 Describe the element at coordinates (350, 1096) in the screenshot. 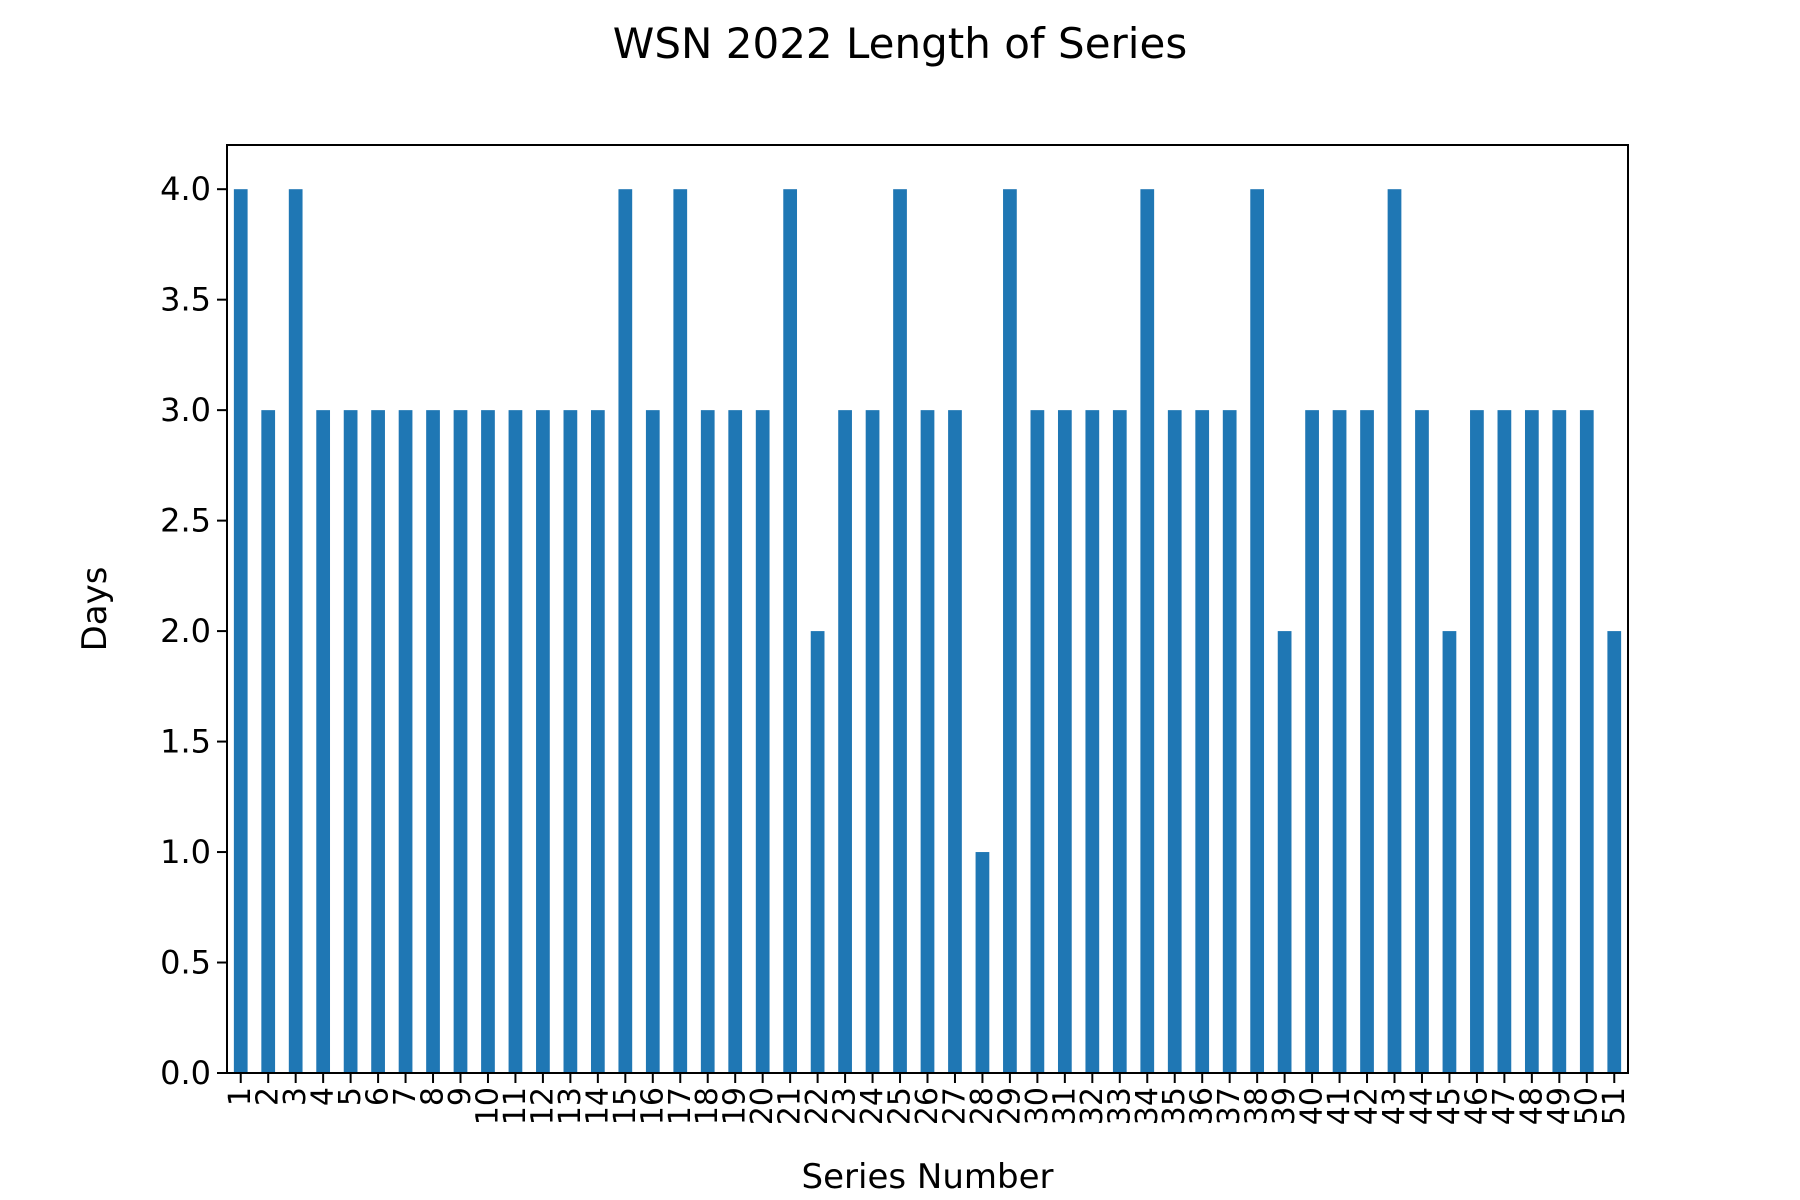

I see `x-tick-label: 5` at that location.